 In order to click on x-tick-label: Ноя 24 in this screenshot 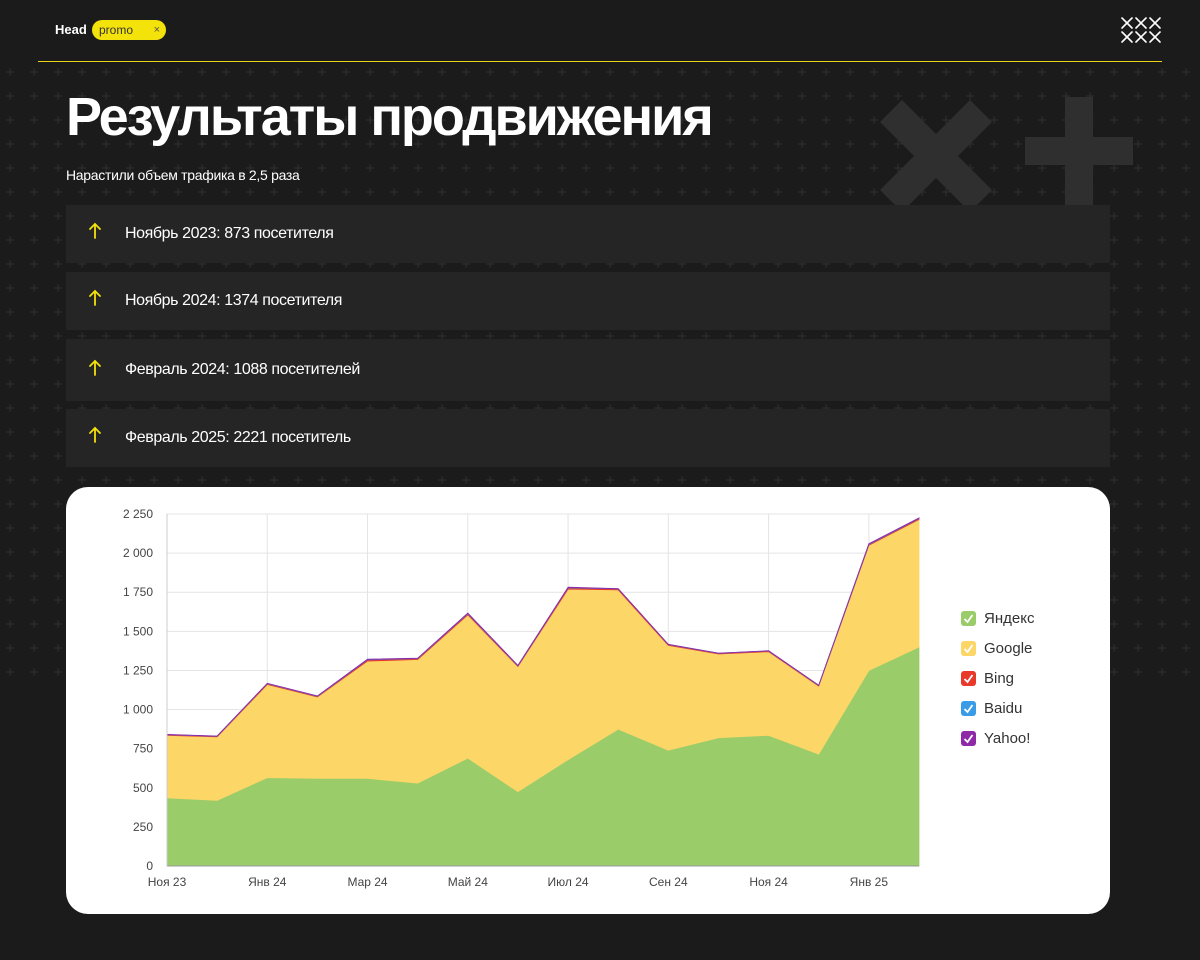, I will do `click(768, 882)`.